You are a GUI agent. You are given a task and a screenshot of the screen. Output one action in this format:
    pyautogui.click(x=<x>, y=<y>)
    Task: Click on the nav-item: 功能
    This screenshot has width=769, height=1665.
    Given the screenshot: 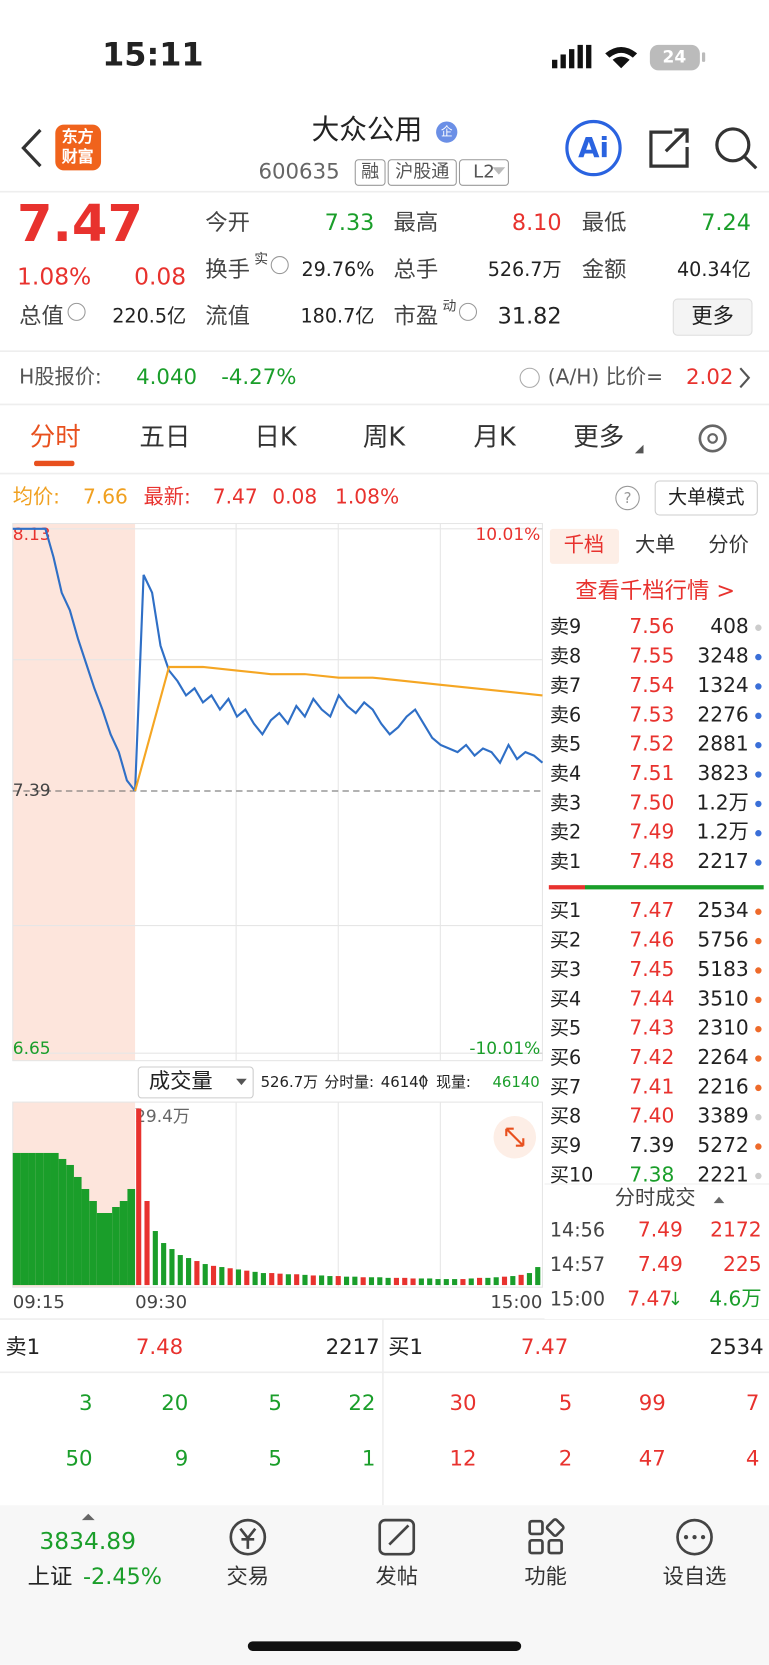 What is the action you would take?
    pyautogui.click(x=545, y=1577)
    